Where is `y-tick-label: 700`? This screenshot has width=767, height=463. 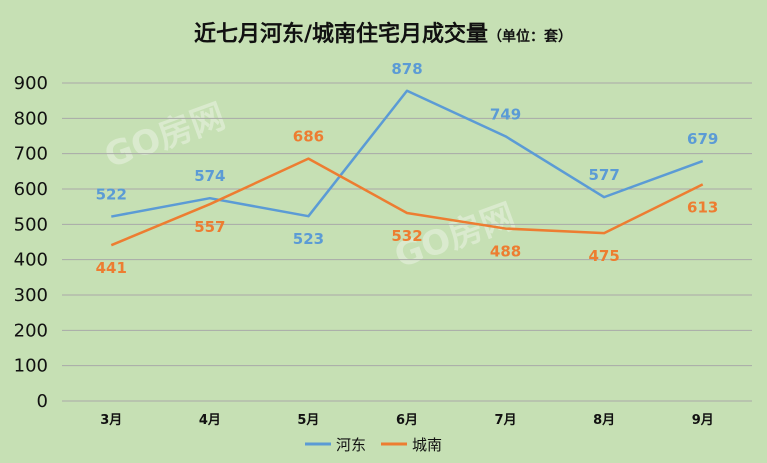 y-tick-label: 700 is located at coordinates (31, 154).